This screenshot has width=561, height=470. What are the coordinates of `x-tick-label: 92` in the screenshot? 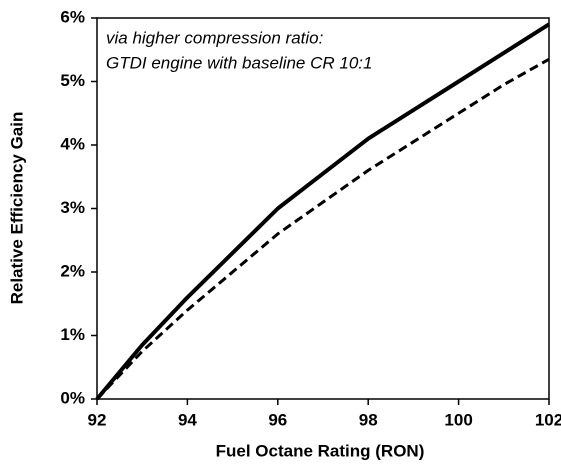 It's located at (97, 419).